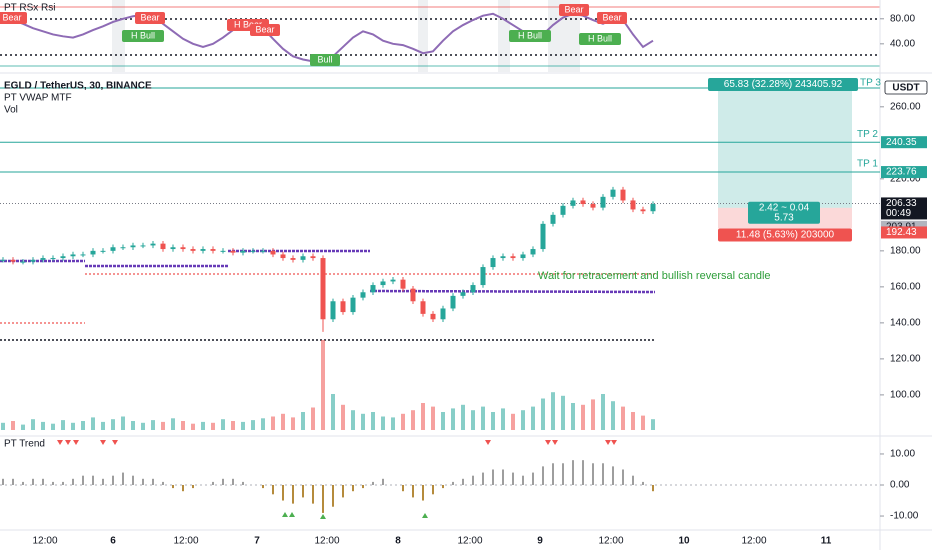 The image size is (932, 550). I want to click on y-tick-label: 260.00, so click(905, 106).